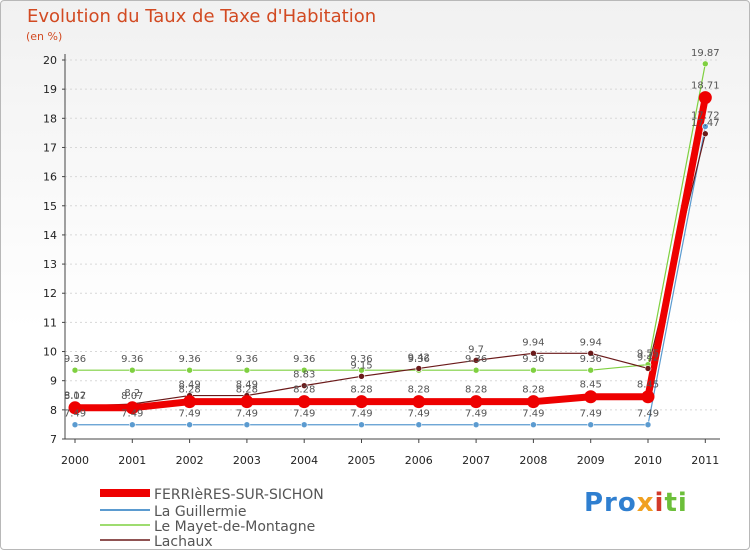 Image resolution: width=750 pixels, height=550 pixels. What do you see at coordinates (75, 460) in the screenshot?
I see `x-tick-label: 2000` at bounding box center [75, 460].